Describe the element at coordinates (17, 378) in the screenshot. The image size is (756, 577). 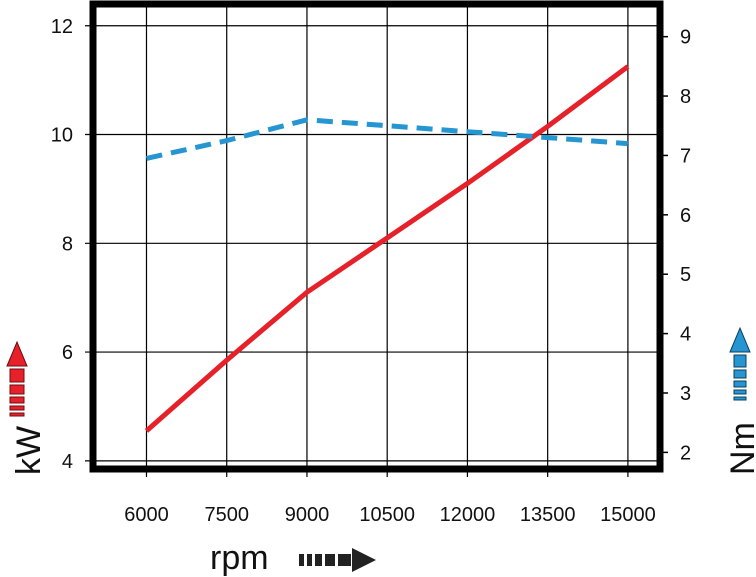
I see `y-axis-arrow-icon` at that location.